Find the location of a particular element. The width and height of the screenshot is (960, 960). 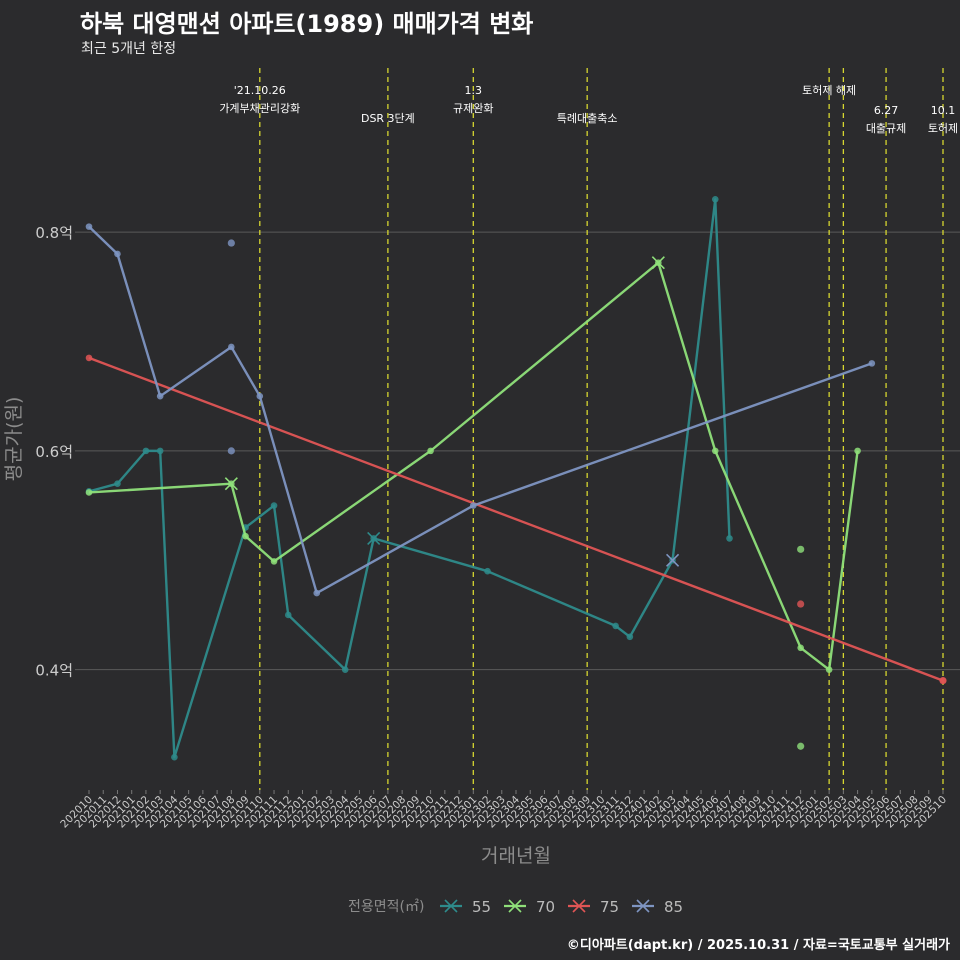

legend-item-55: 55 is located at coordinates (465, 907).